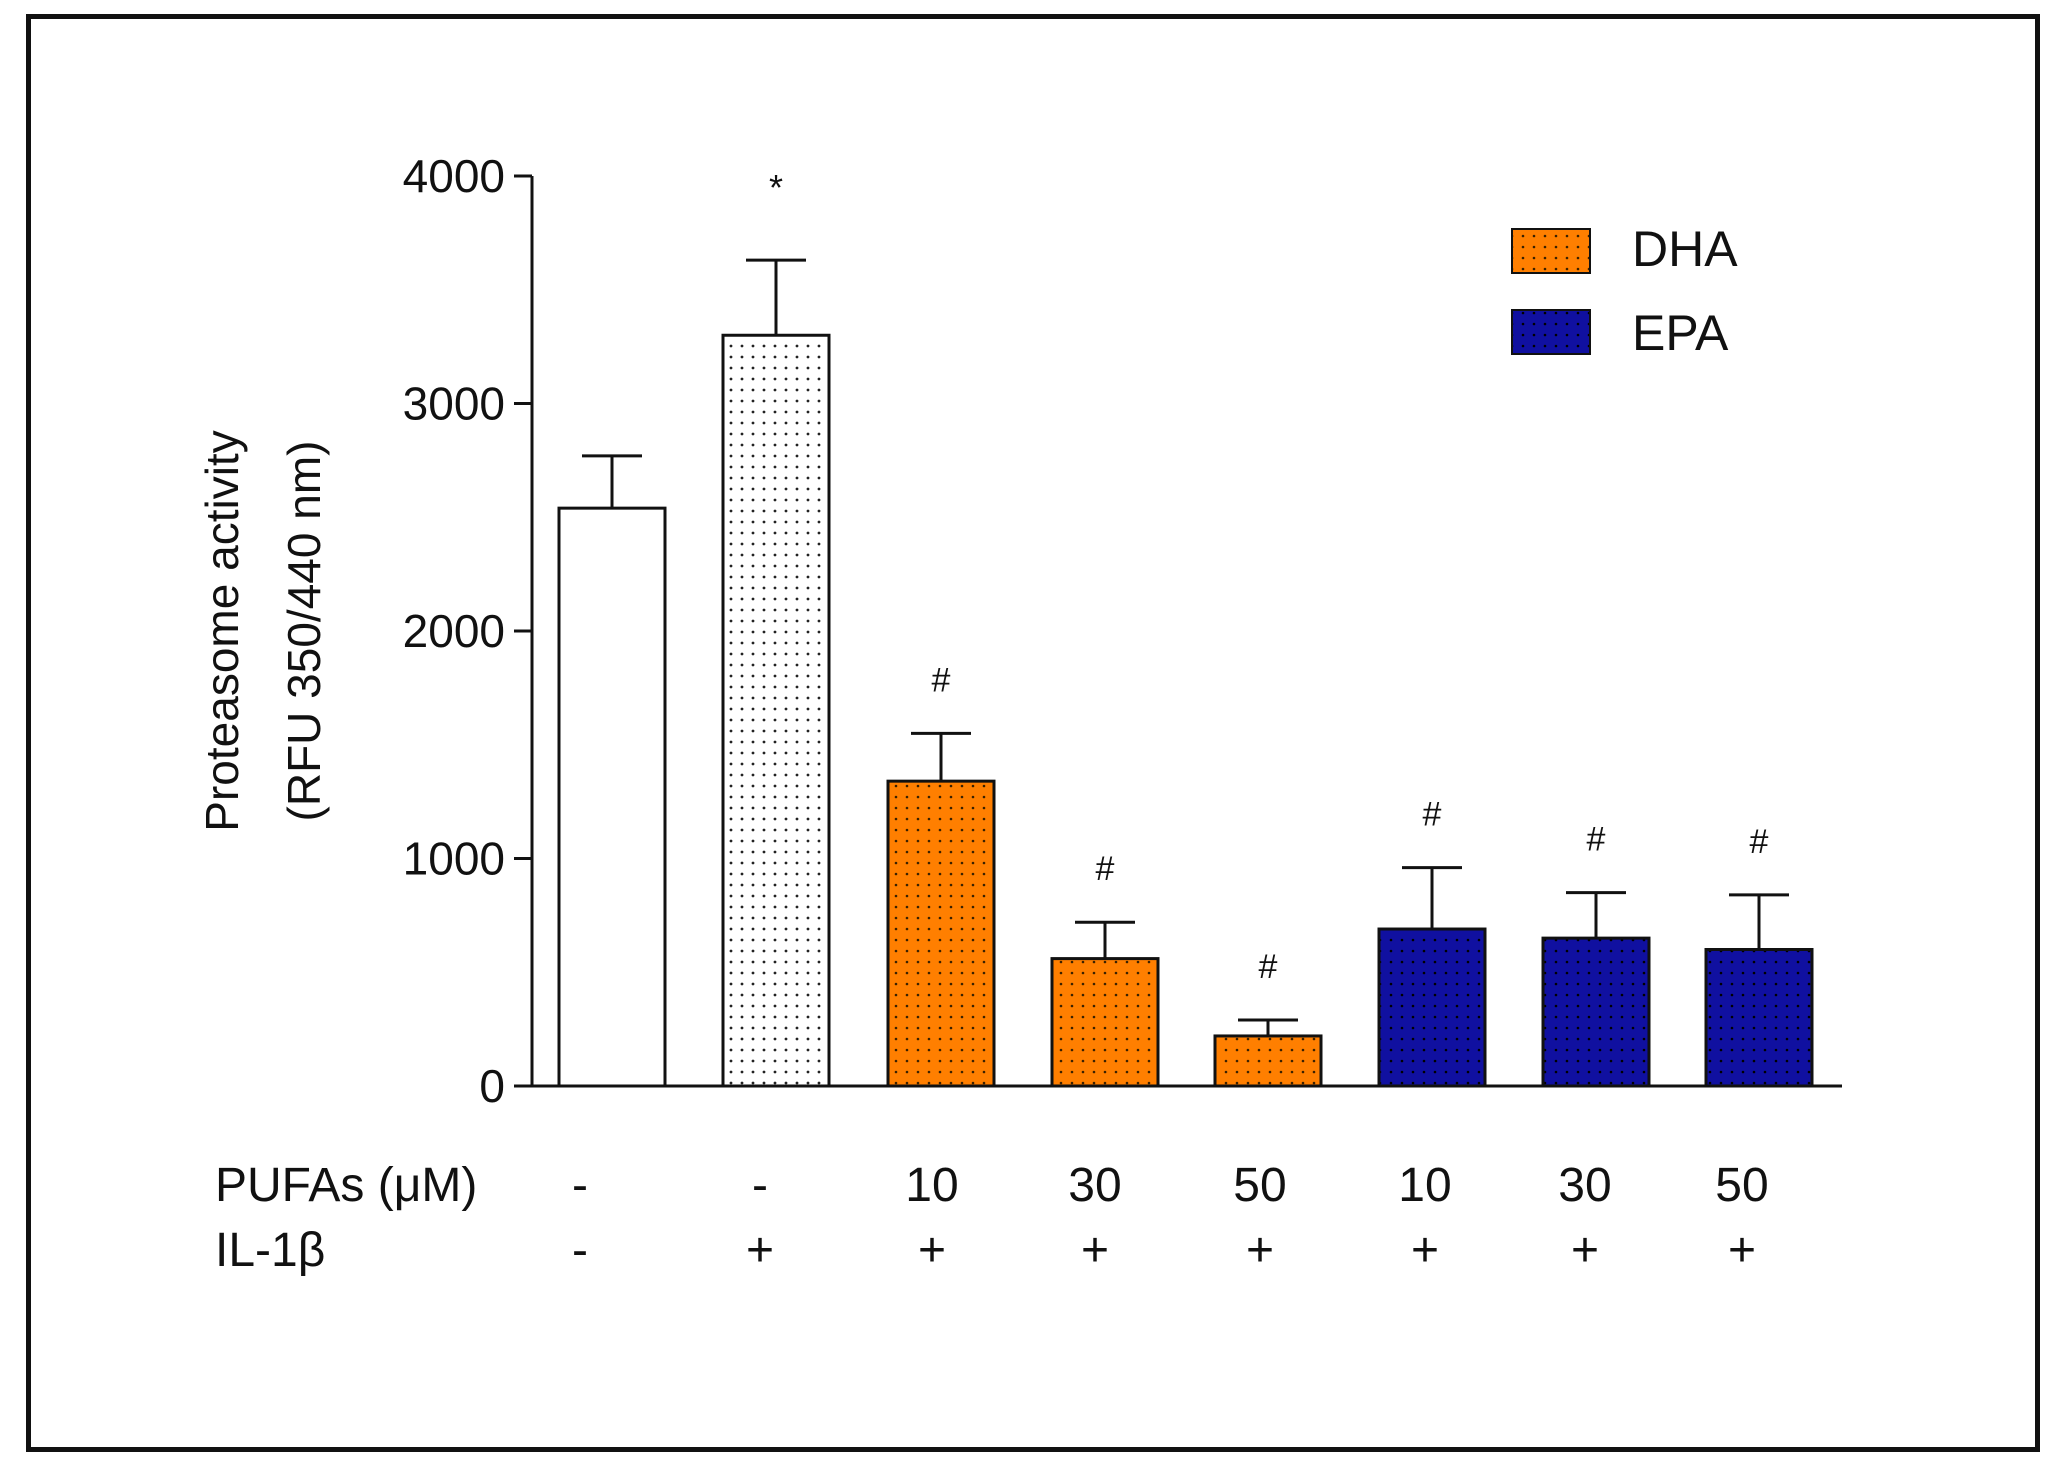 This screenshot has width=2066, height=1469. What do you see at coordinates (776, 187) in the screenshot?
I see `significance-mark-2: *` at bounding box center [776, 187].